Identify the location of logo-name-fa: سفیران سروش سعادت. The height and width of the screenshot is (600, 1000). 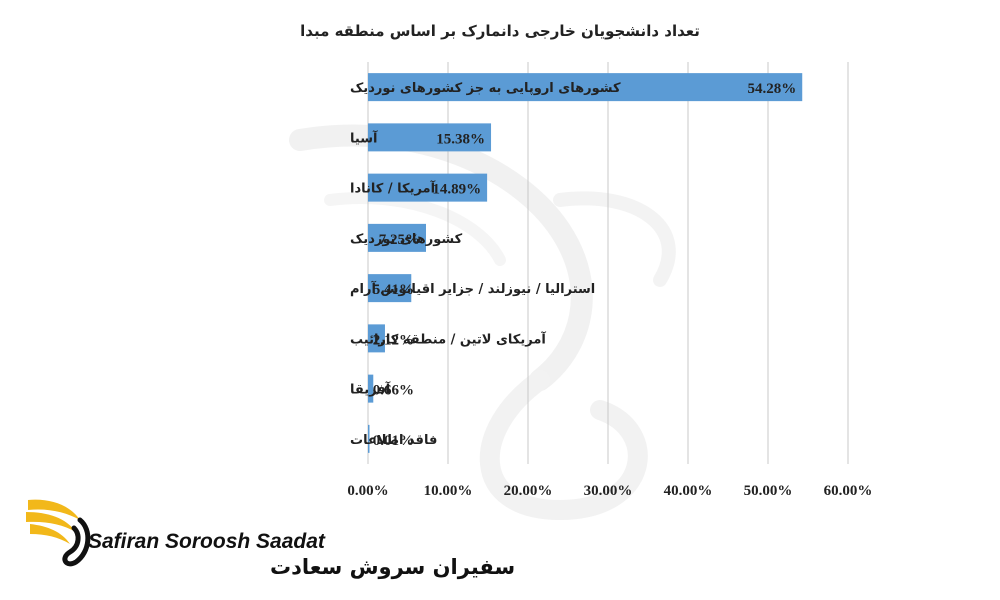
(392, 567).